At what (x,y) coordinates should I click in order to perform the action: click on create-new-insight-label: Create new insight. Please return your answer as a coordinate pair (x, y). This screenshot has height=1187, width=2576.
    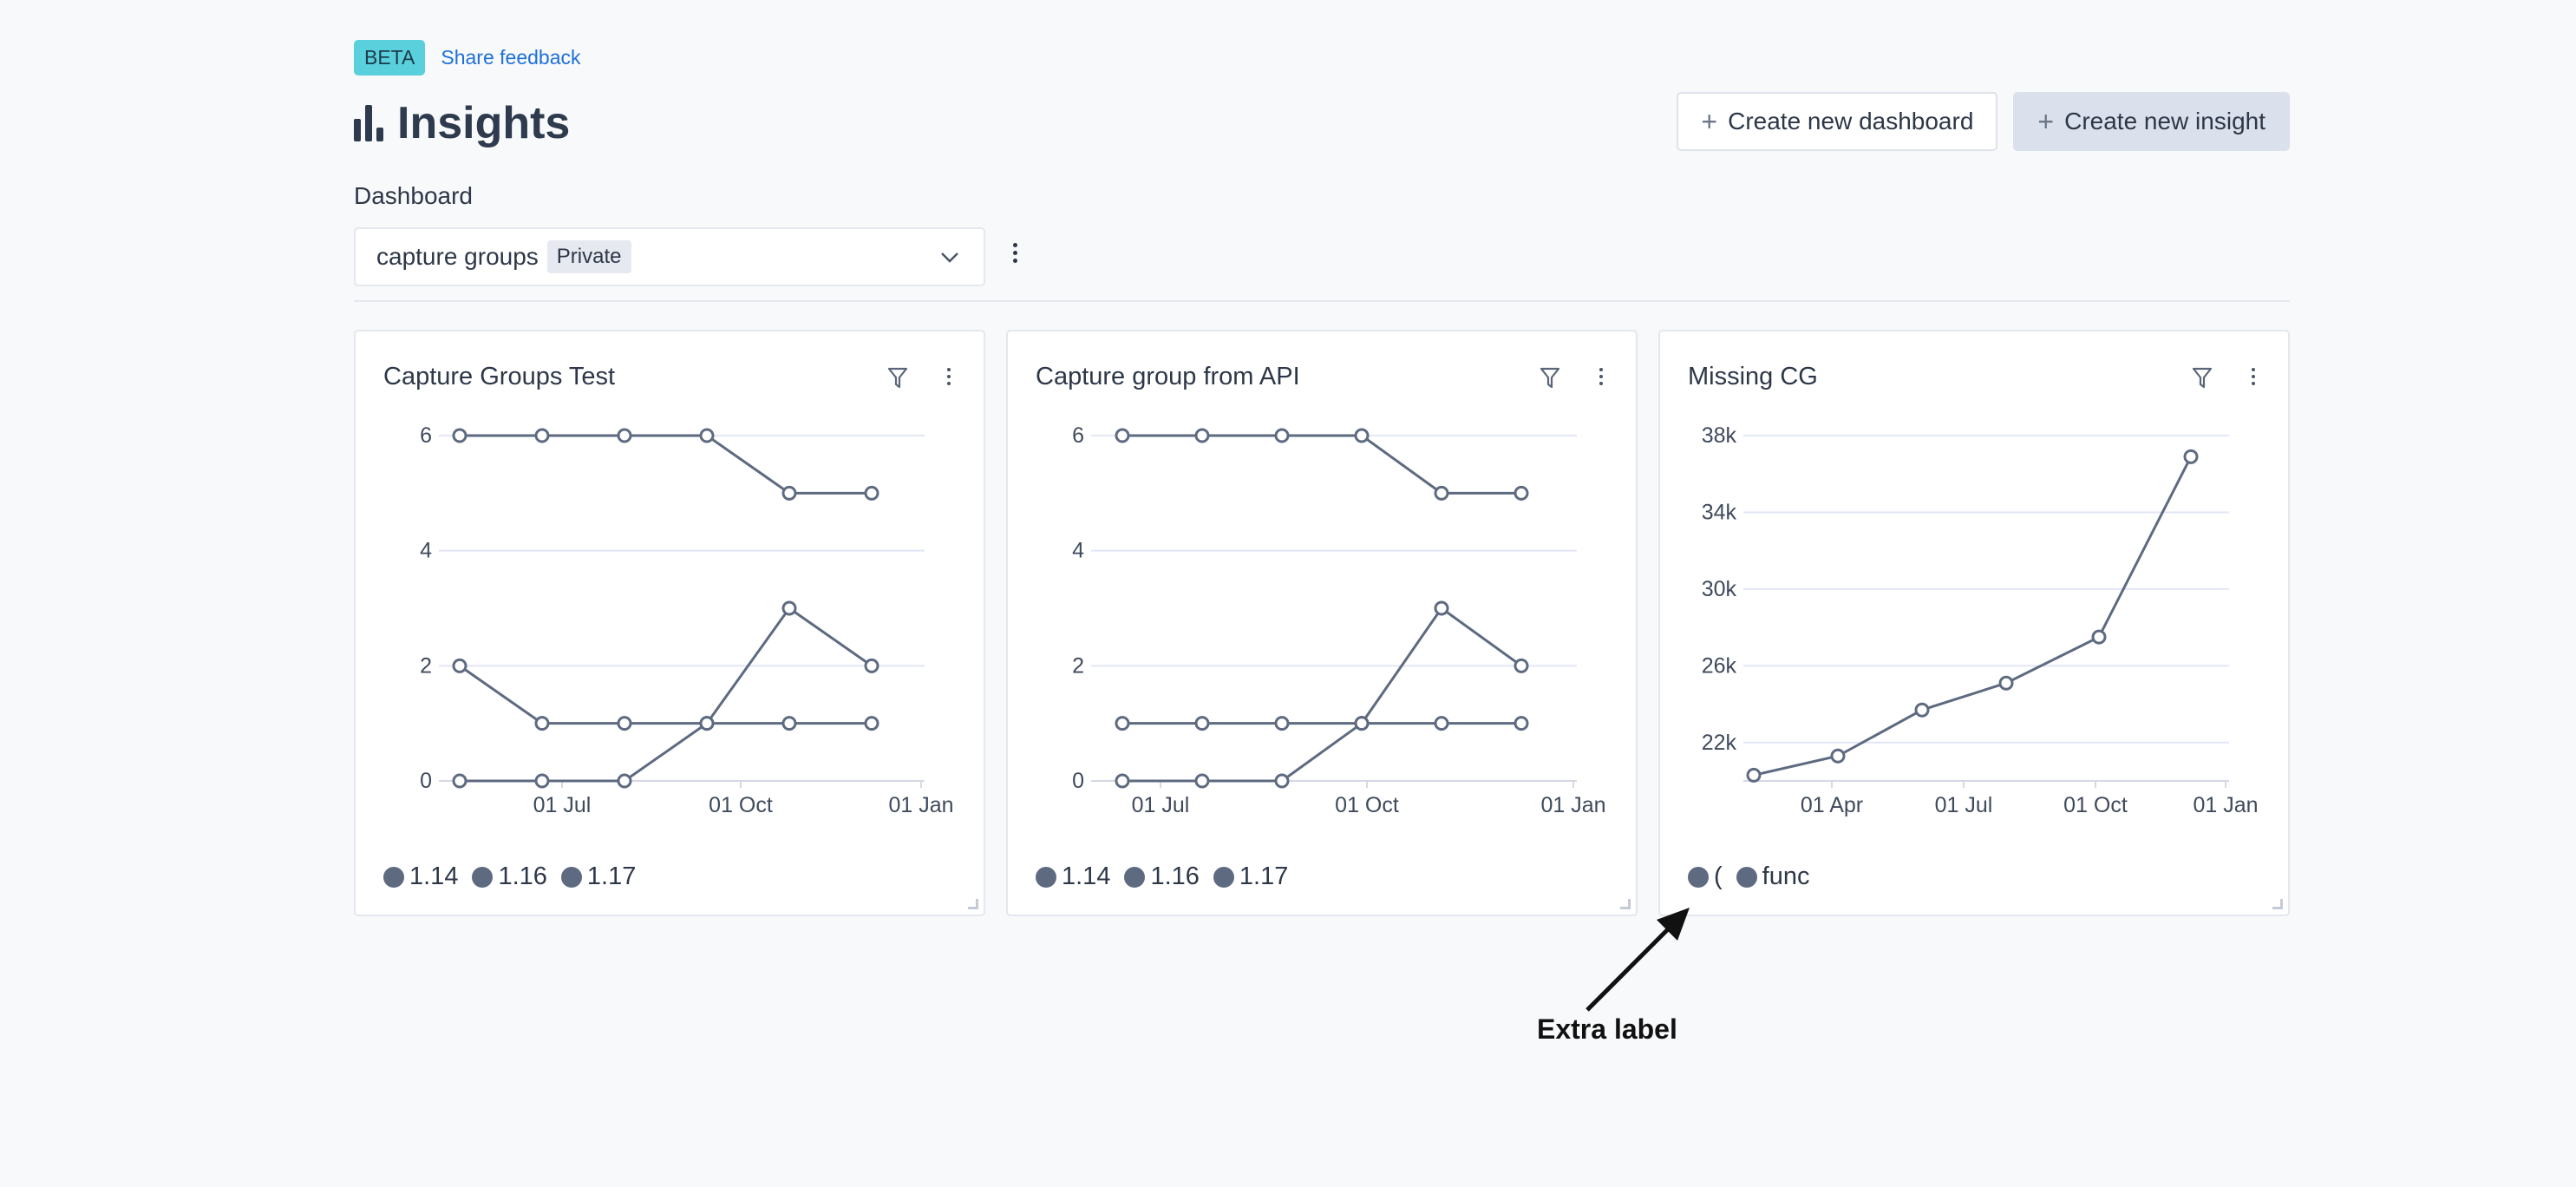
    Looking at the image, I should click on (2164, 121).